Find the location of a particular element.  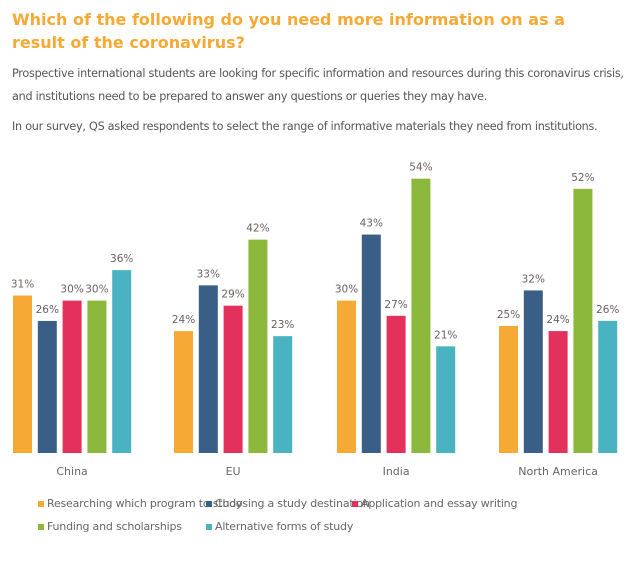

legend-item: Application and essay writing is located at coordinates (434, 503).